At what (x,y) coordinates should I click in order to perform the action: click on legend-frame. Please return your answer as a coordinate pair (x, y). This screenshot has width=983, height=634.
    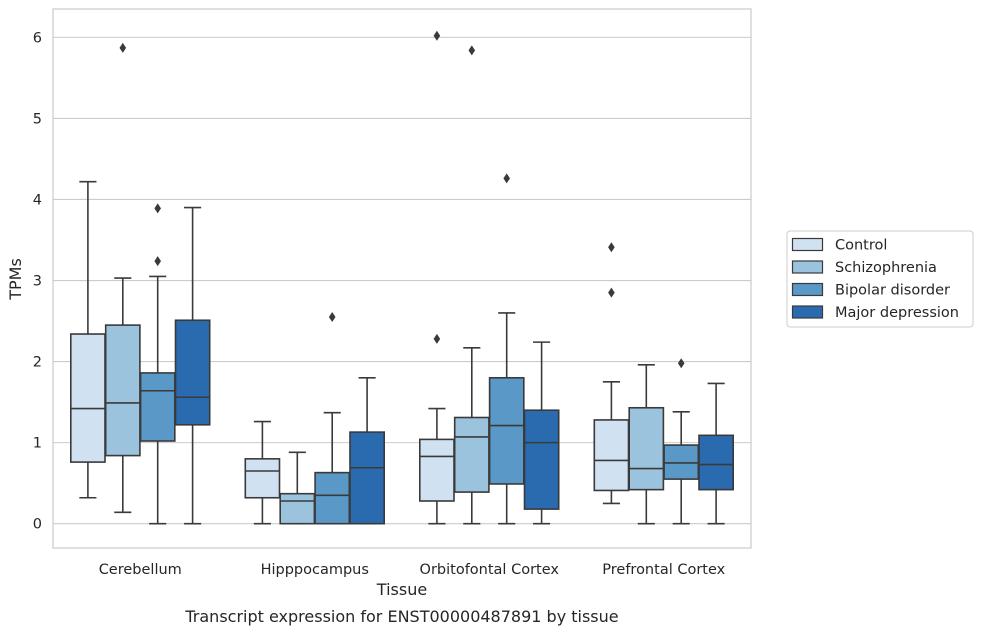
    Looking at the image, I should click on (880, 279).